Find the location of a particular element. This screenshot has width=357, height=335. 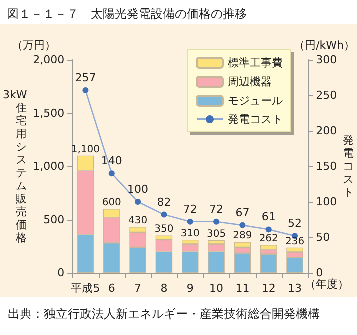

y2-tick-label: 300 is located at coordinates (327, 60).